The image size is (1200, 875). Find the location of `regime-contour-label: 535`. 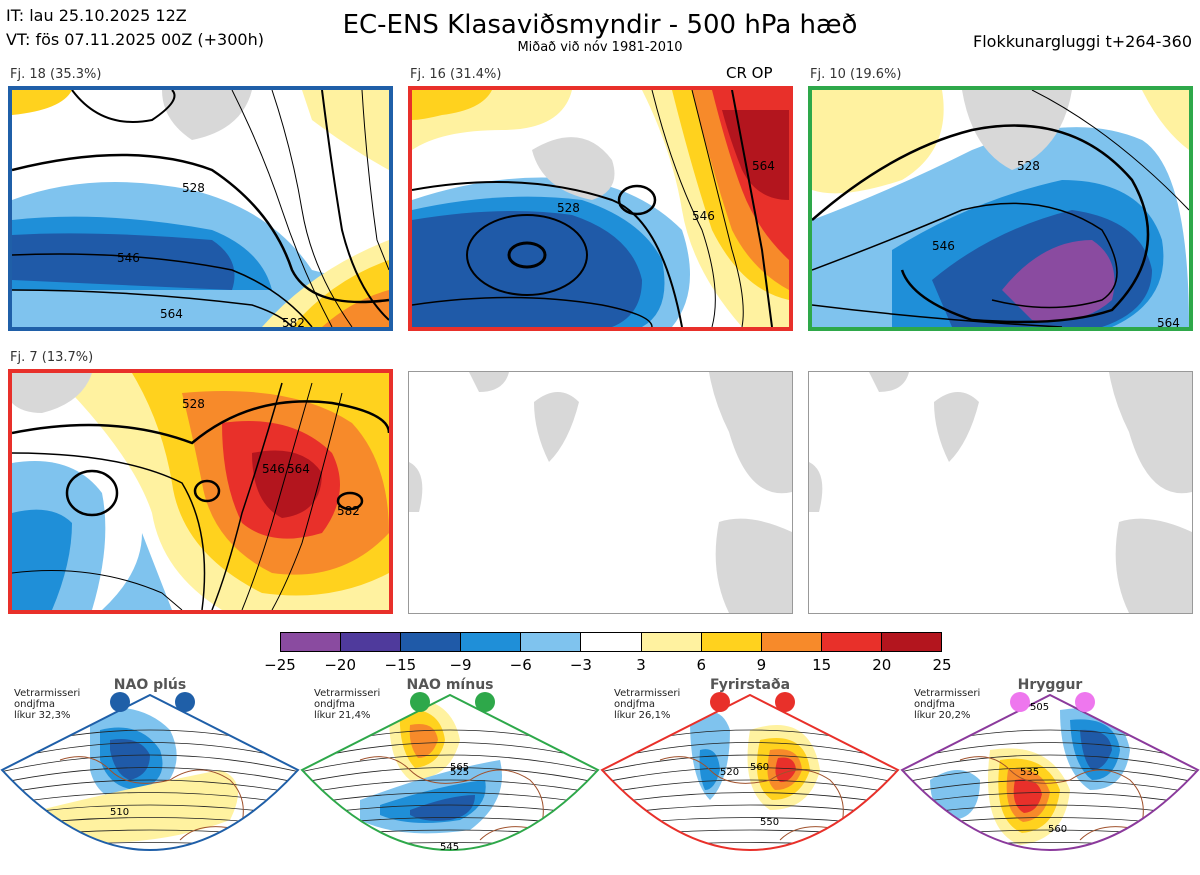

regime-contour-label: 535 is located at coordinates (1029, 772).